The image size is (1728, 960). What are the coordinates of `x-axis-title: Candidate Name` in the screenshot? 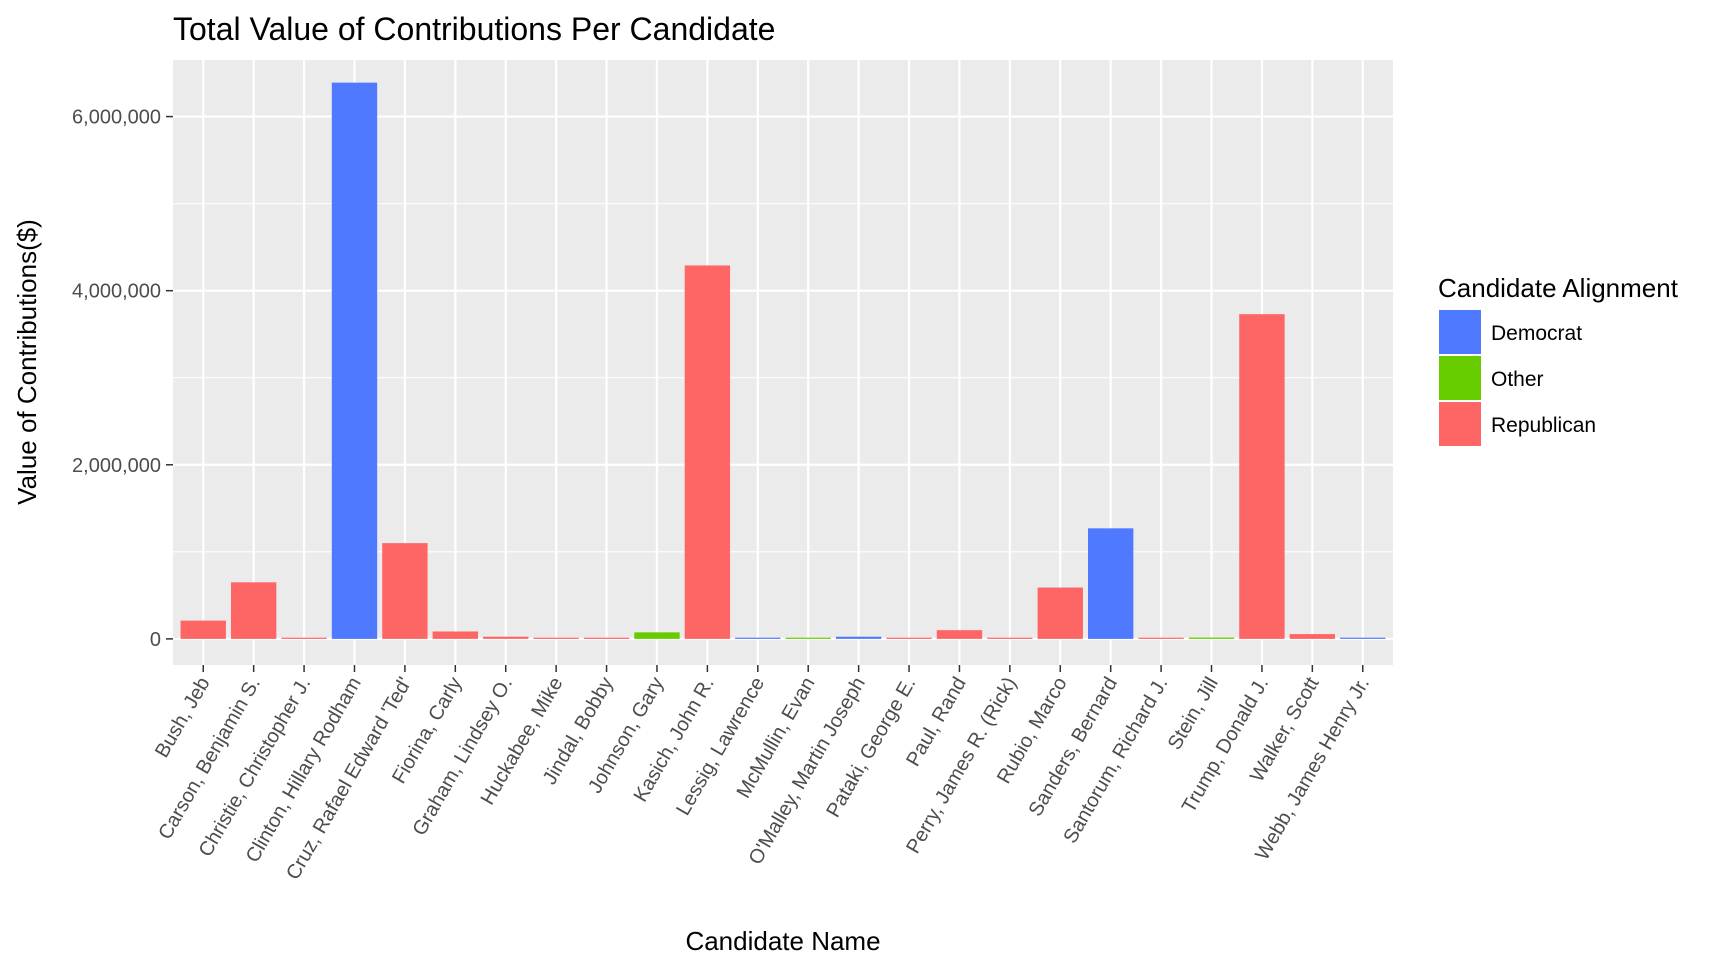 It's located at (782, 941).